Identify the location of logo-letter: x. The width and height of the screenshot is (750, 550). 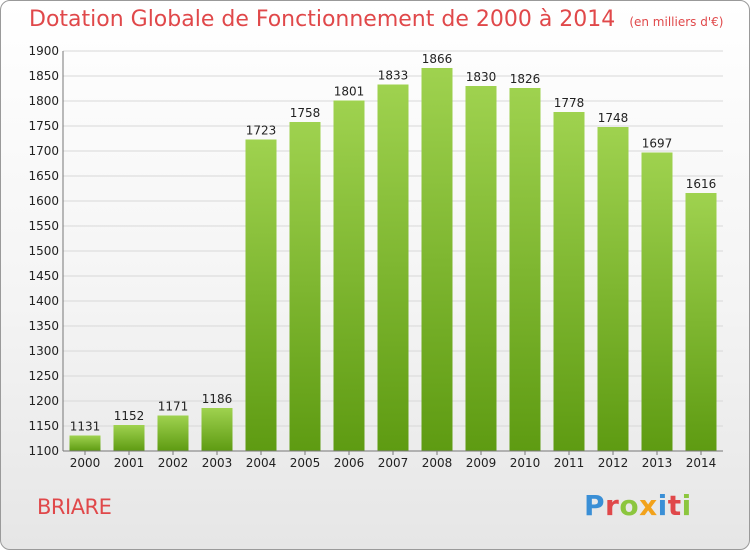
(648, 505).